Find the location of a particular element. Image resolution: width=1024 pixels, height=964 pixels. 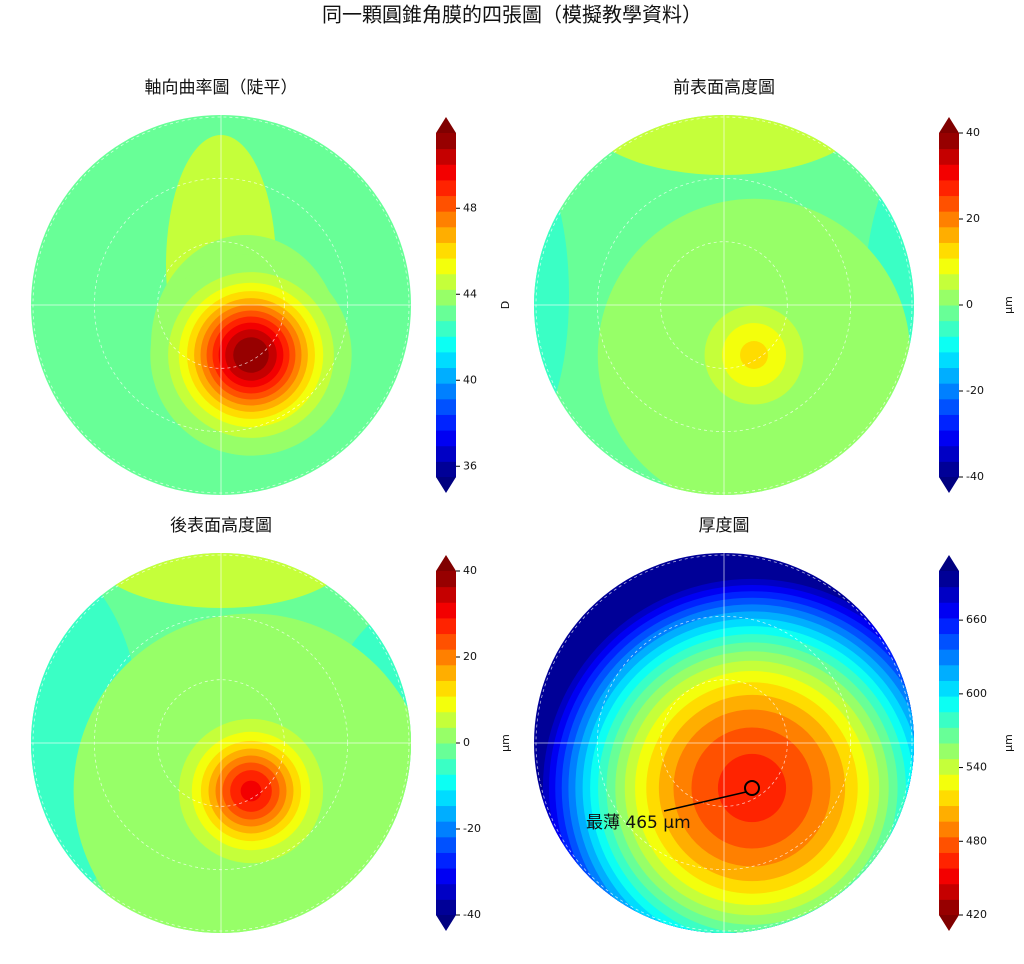

colorbar-tick-label: 420 is located at coordinates (976, 914).